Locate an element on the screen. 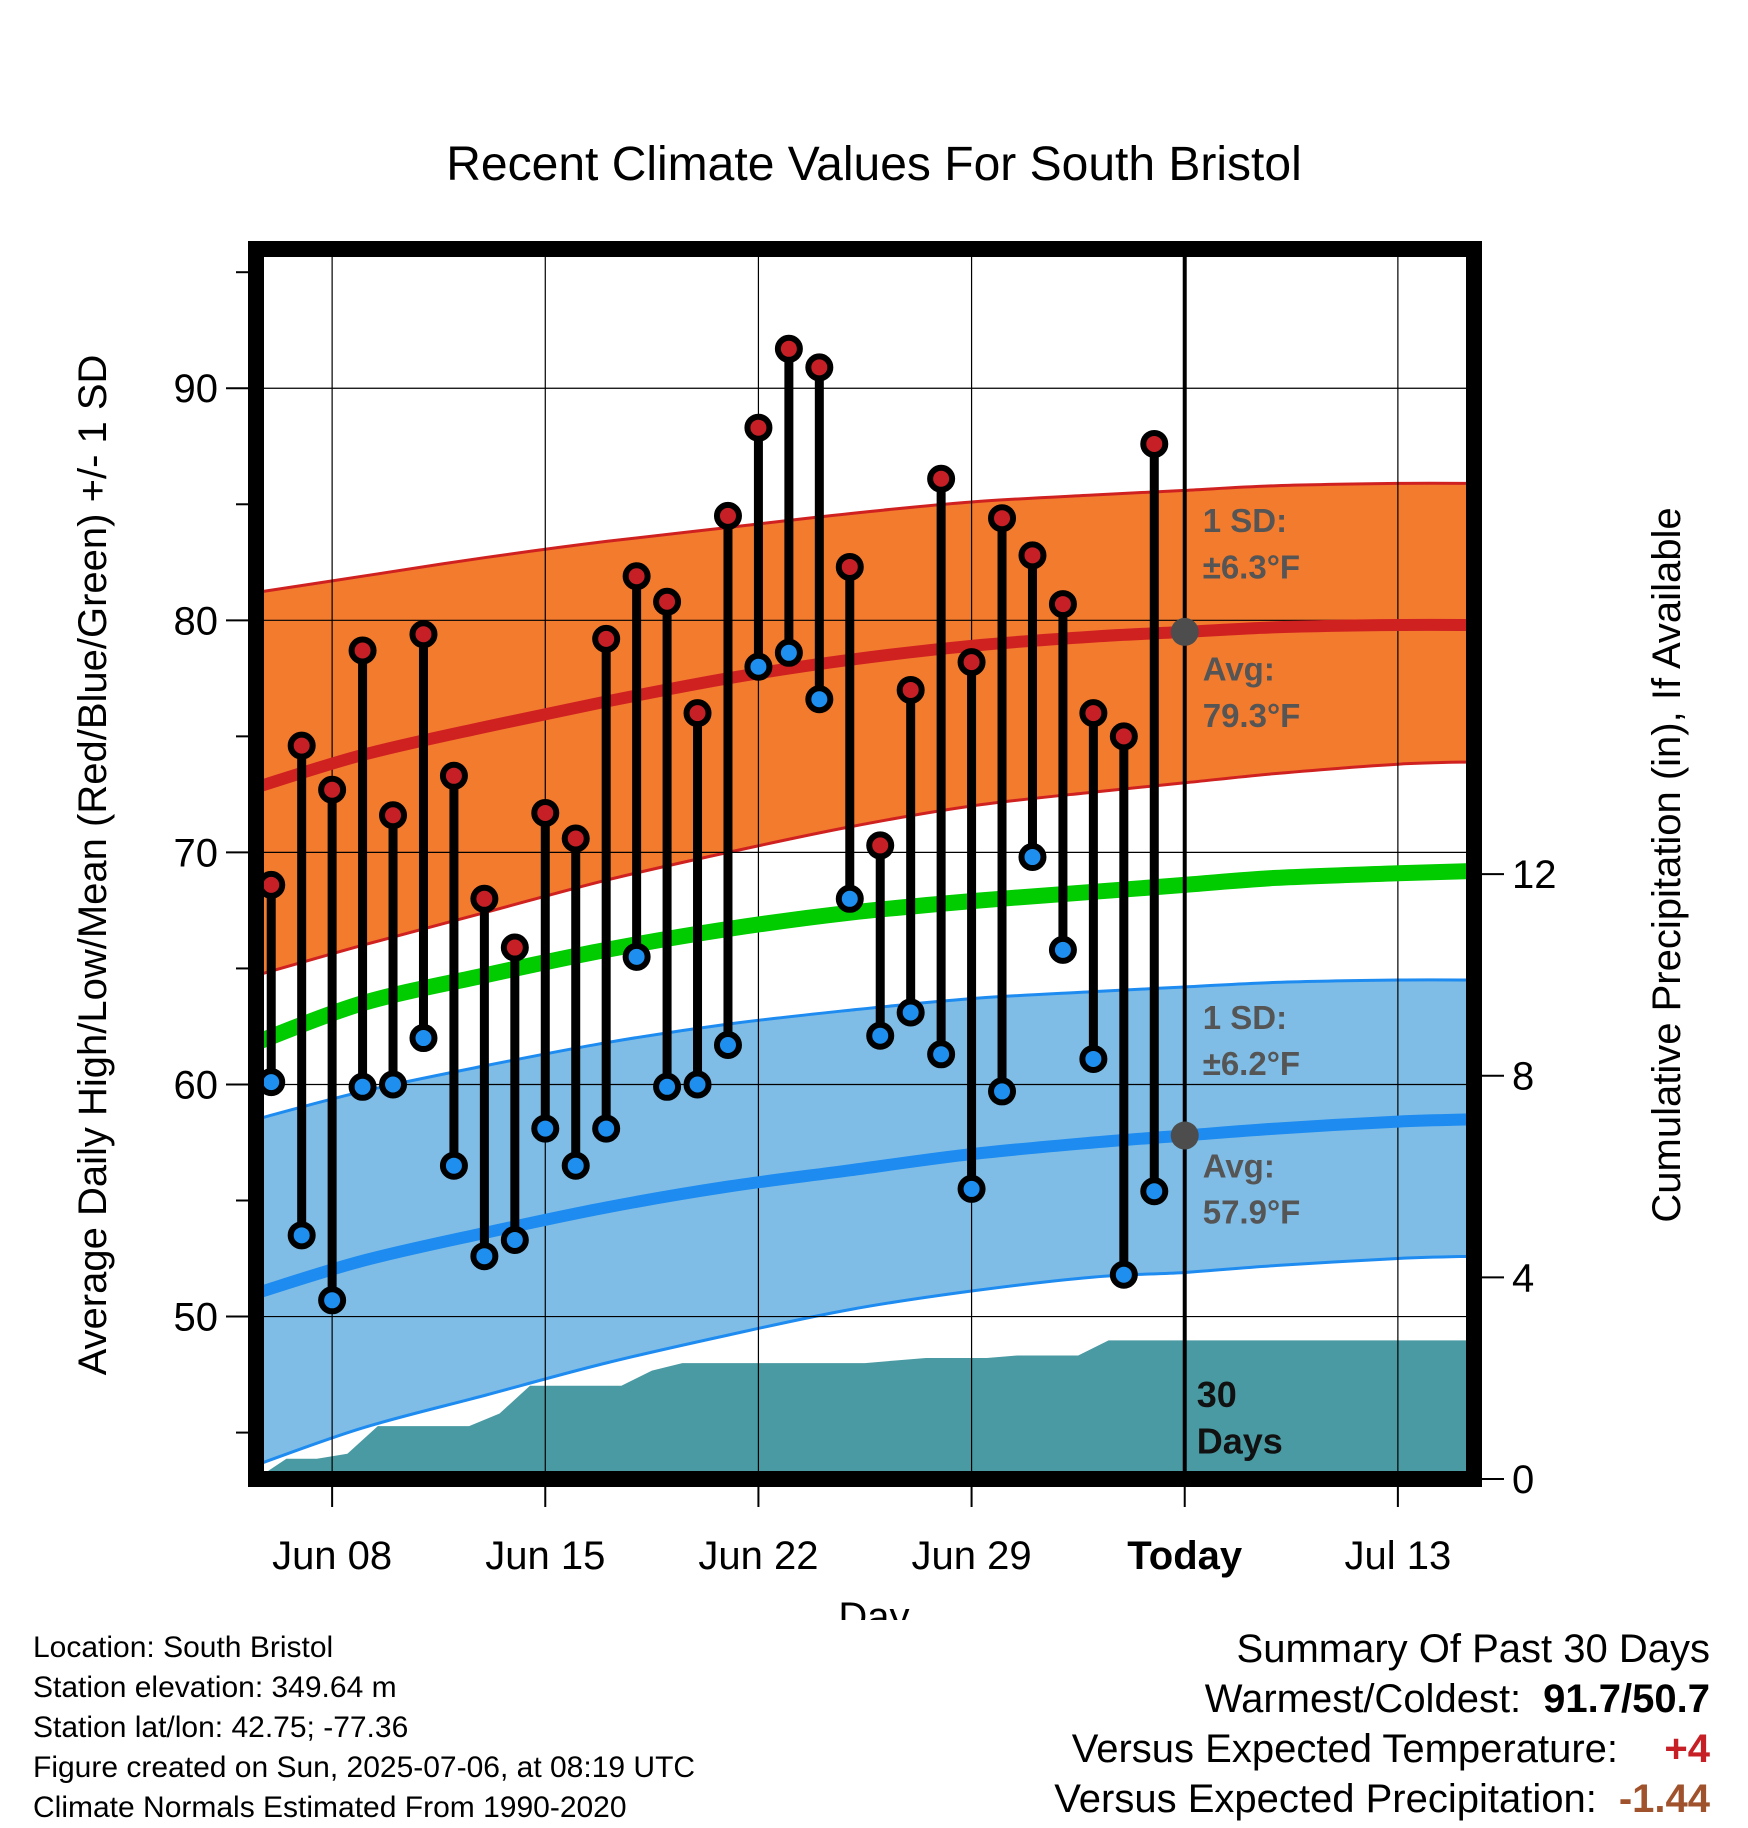 Image resolution: width=1748 pixels, height=1828 pixels. high-sd-value: ±6.3°F is located at coordinates (1251, 567).